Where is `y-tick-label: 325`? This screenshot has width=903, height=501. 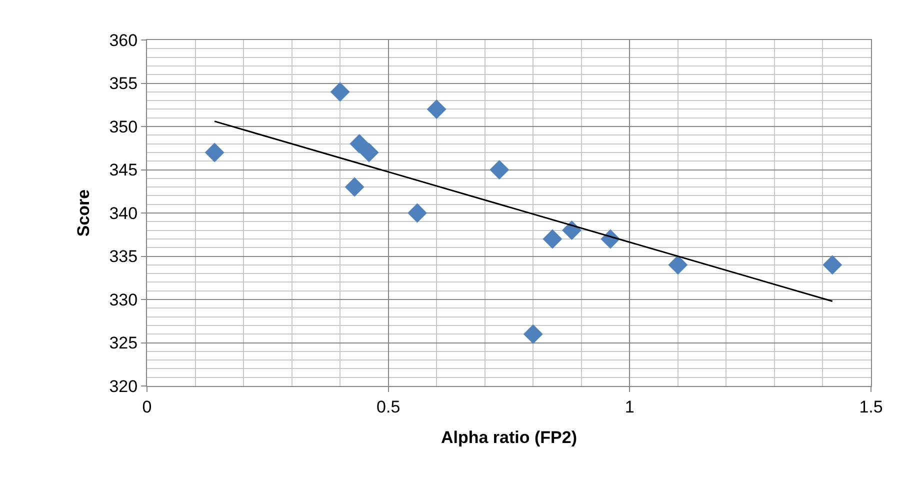 y-tick-label: 325 is located at coordinates (123, 343).